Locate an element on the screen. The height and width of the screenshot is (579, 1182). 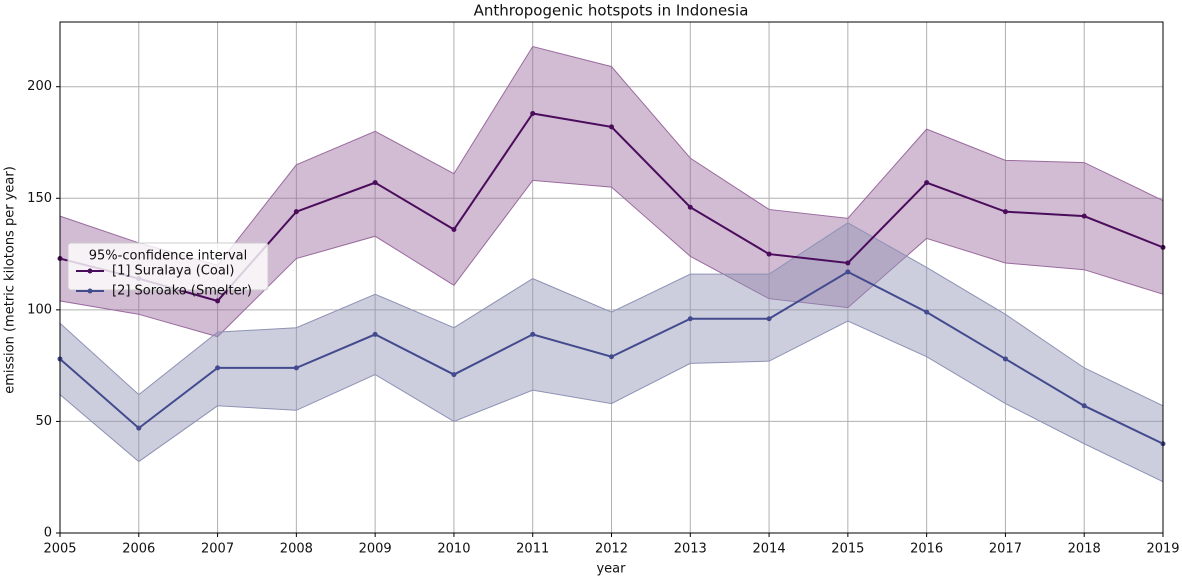
x-tick-label: 2009 is located at coordinates (375, 549).